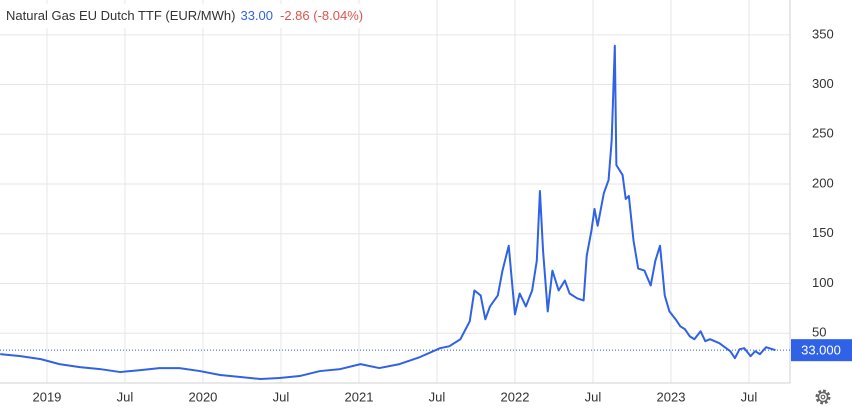  Describe the element at coordinates (515, 396) in the screenshot. I see `x-tick-label: 2022` at that location.